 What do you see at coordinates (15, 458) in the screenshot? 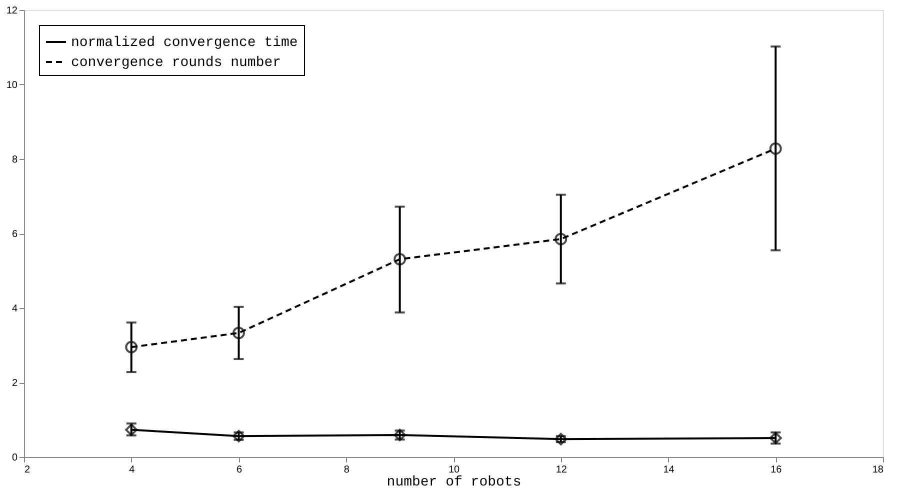
I see `y-tick-label: 0` at bounding box center [15, 458].